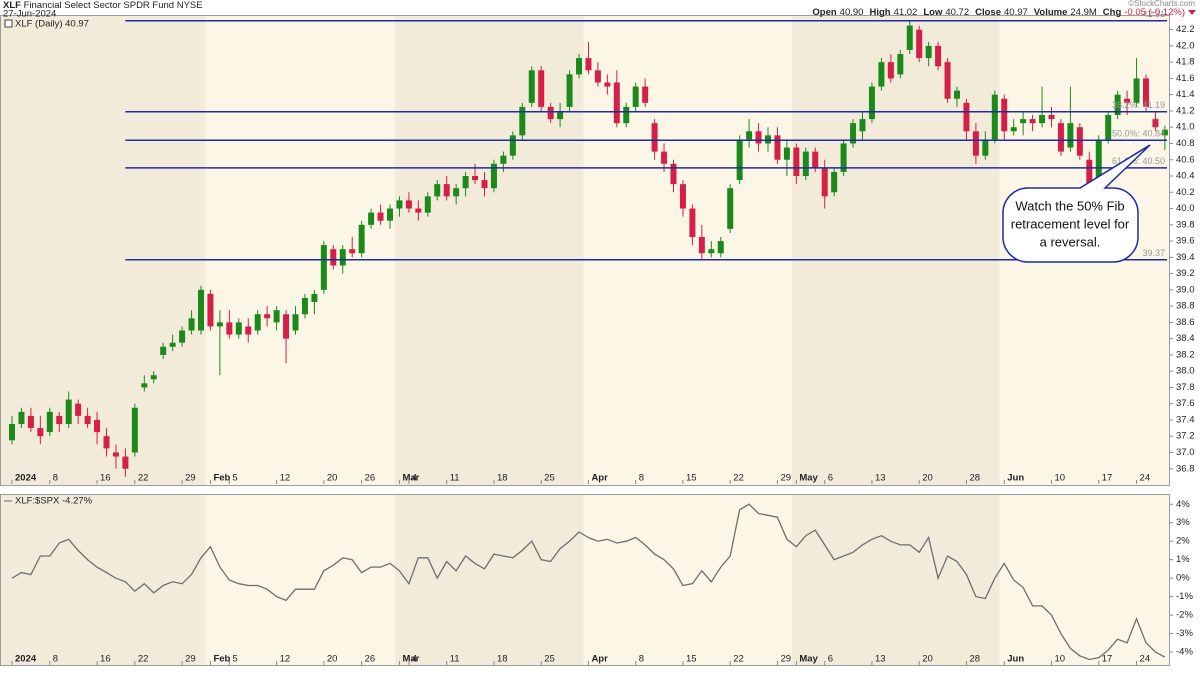 Image resolution: width=1200 pixels, height=675 pixels. Describe the element at coordinates (906, 12) in the screenshot. I see `quote-value: 41.02` at that location.